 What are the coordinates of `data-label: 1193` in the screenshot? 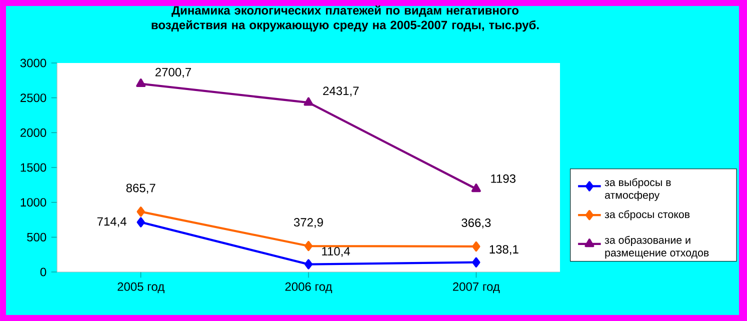 It's located at (503, 178).